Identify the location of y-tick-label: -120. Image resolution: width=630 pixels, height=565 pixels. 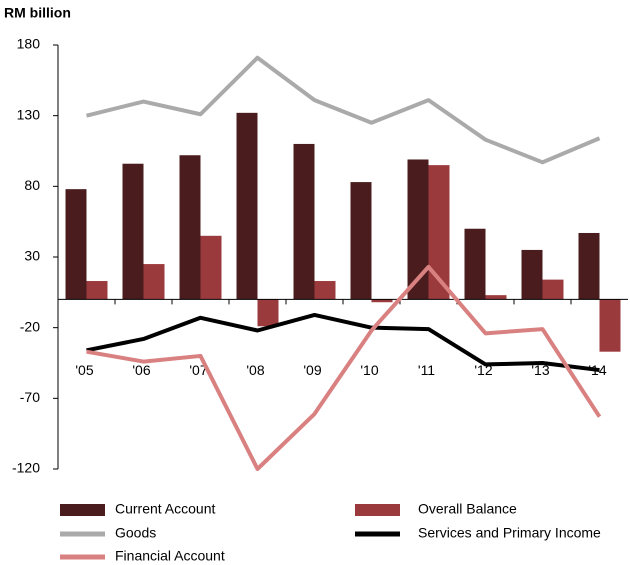
(26, 468).